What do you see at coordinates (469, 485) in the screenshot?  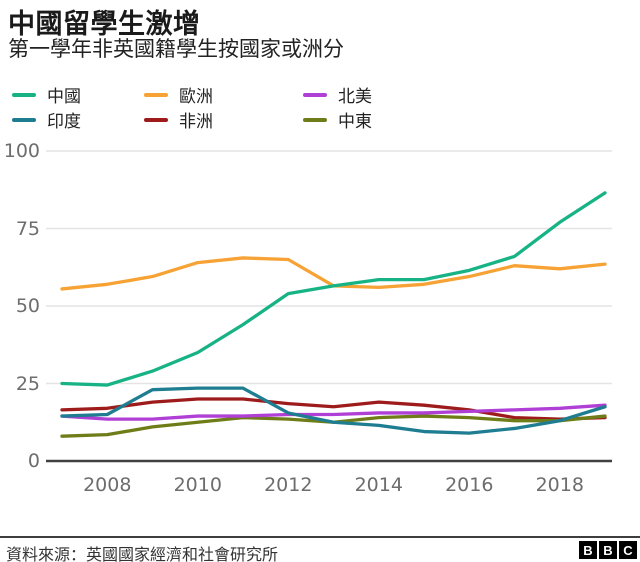 I see `x-tick-label: 2016` at bounding box center [469, 485].